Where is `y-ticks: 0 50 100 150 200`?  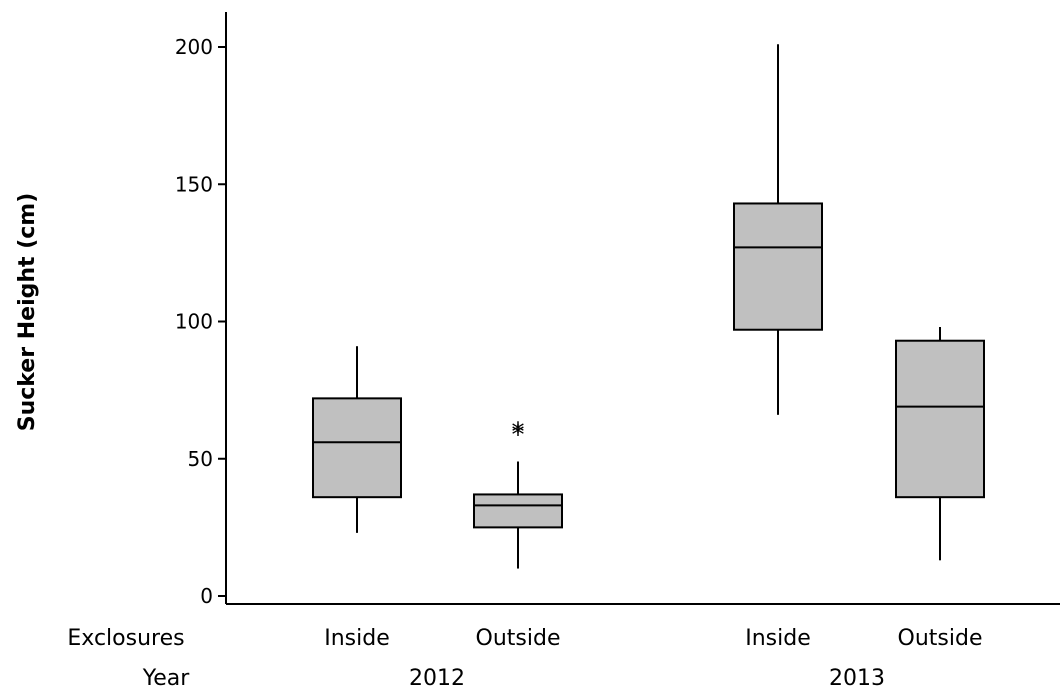
y-ticks: 0 50 100 150 200 is located at coordinates (200, 321).